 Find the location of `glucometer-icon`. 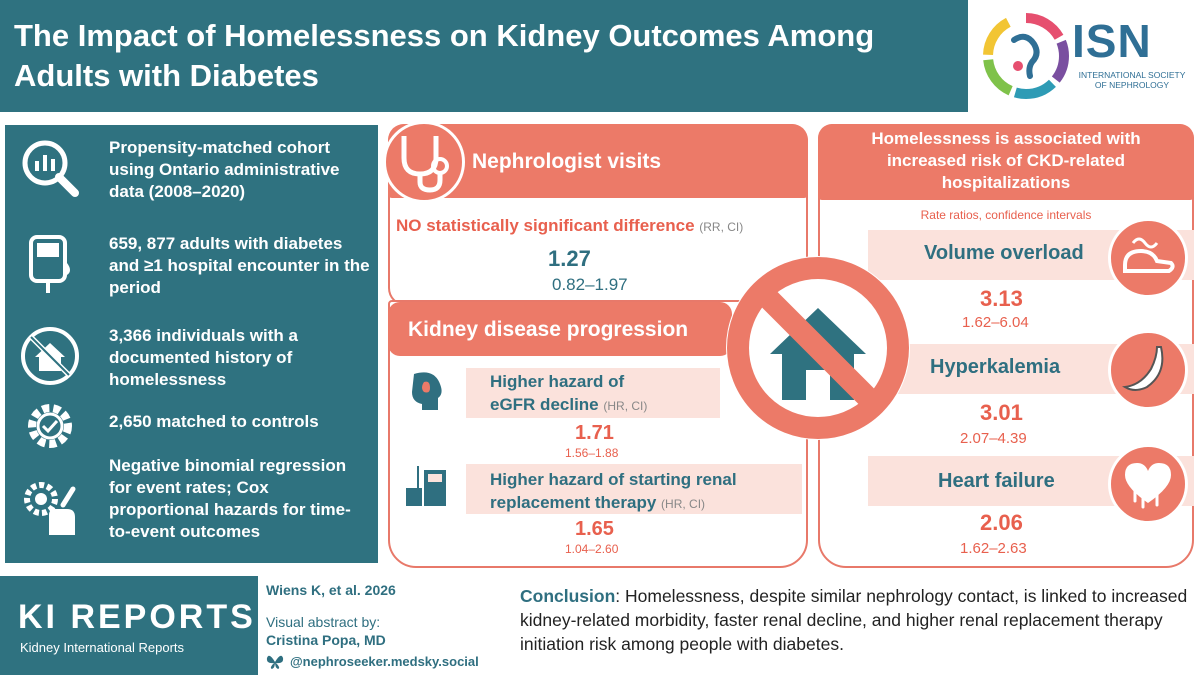

glucometer-icon is located at coordinates (49, 264).